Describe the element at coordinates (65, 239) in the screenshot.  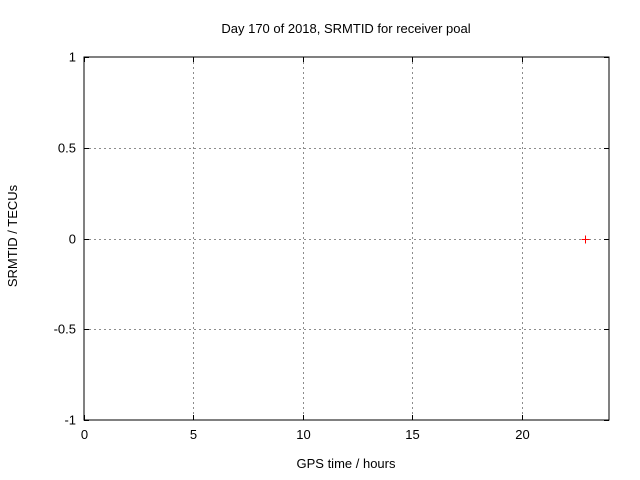
I see `y-tick-labels: -1 -0.5 0 0.5 1` at that location.